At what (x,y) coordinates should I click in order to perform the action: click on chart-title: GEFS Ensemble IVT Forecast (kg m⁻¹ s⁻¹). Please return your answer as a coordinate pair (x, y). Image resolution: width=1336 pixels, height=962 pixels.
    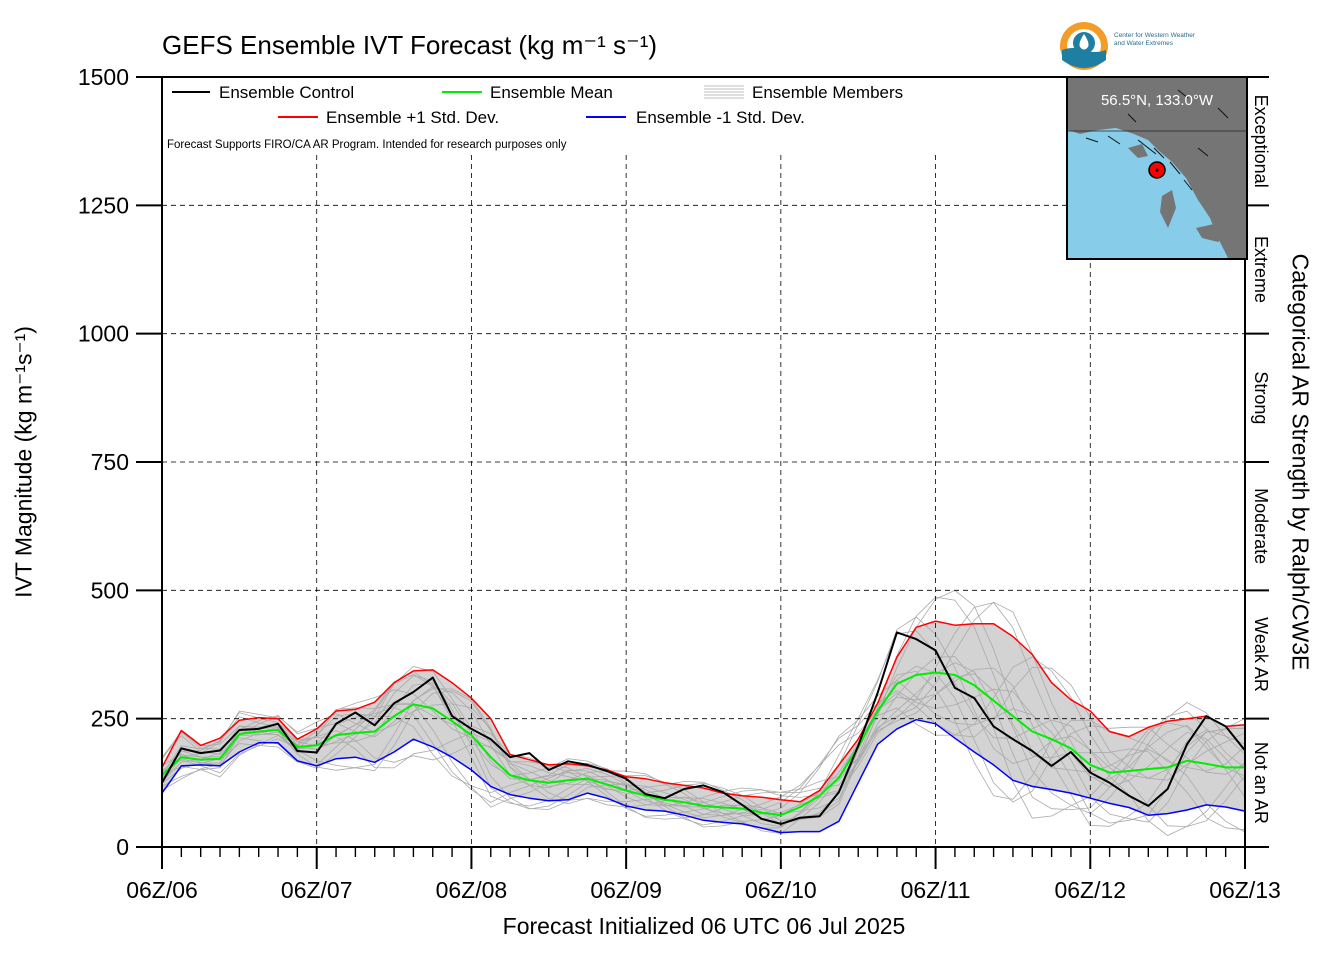
    Looking at the image, I should click on (410, 45).